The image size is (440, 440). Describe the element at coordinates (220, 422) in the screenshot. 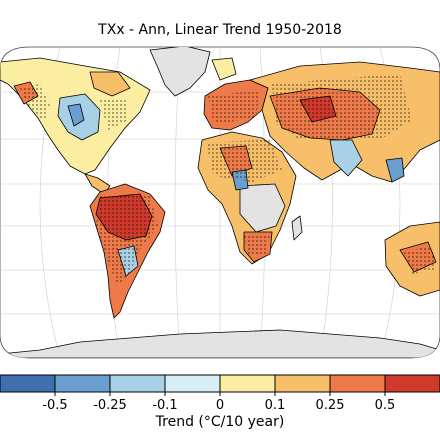

I see `colorbar-label: Trend (°C/10 year)` at that location.